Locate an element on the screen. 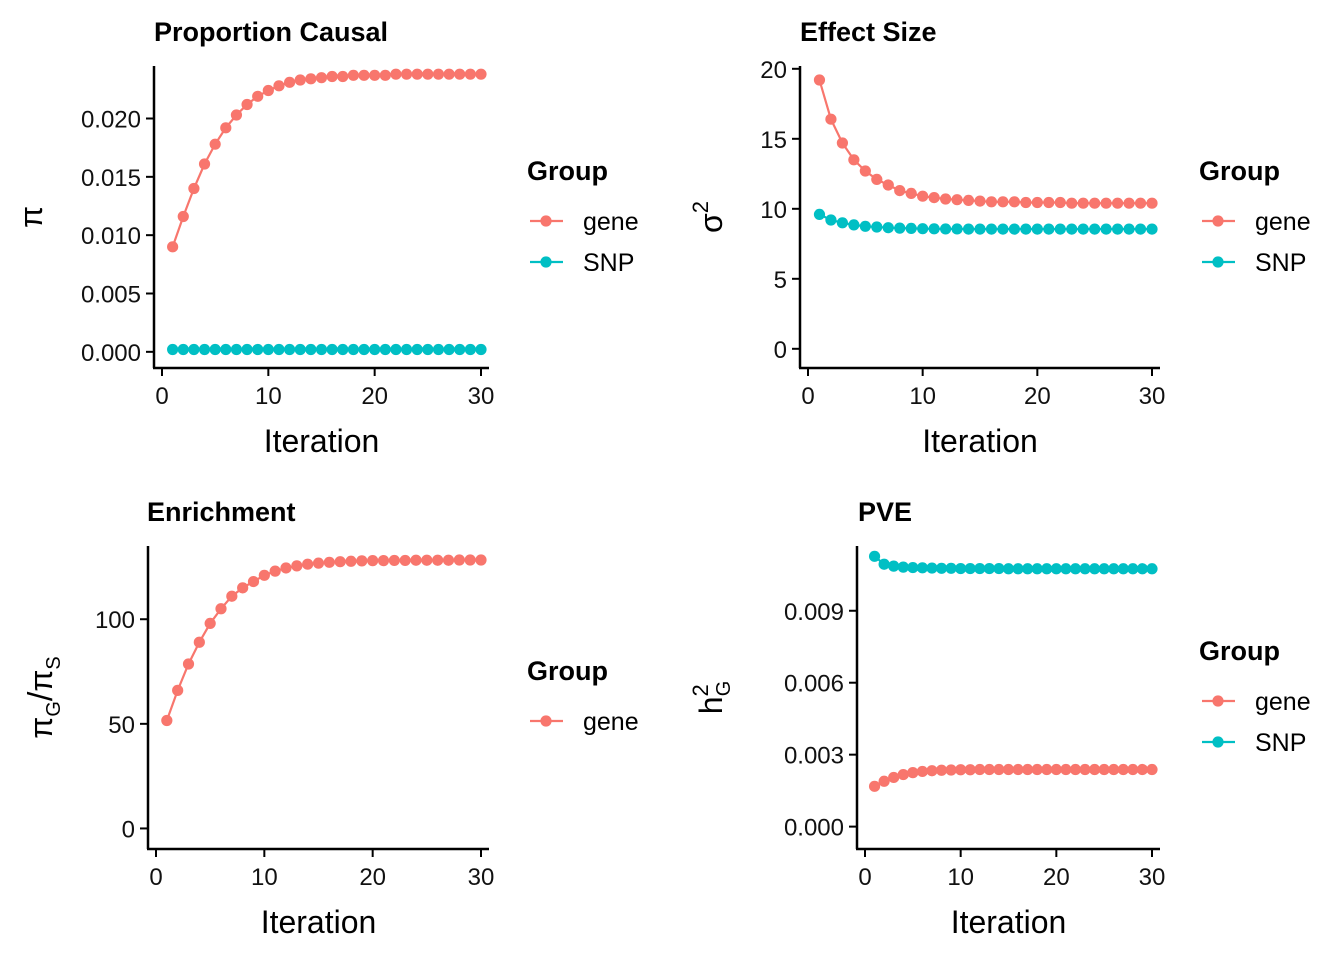 The width and height of the screenshot is (1344, 960). y-label-main: σ is located at coordinates (711, 223).